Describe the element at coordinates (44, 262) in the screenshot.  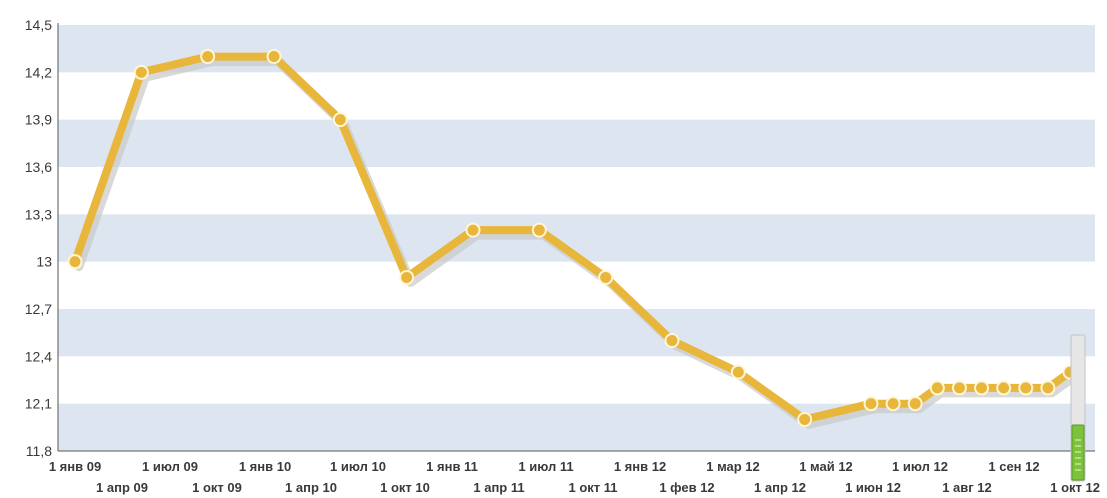
I see `y-tick-label: 13` at that location.